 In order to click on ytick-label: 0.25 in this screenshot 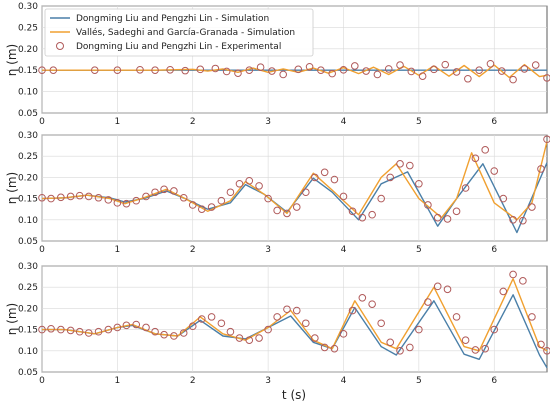, I will do `click(28, 288)`.